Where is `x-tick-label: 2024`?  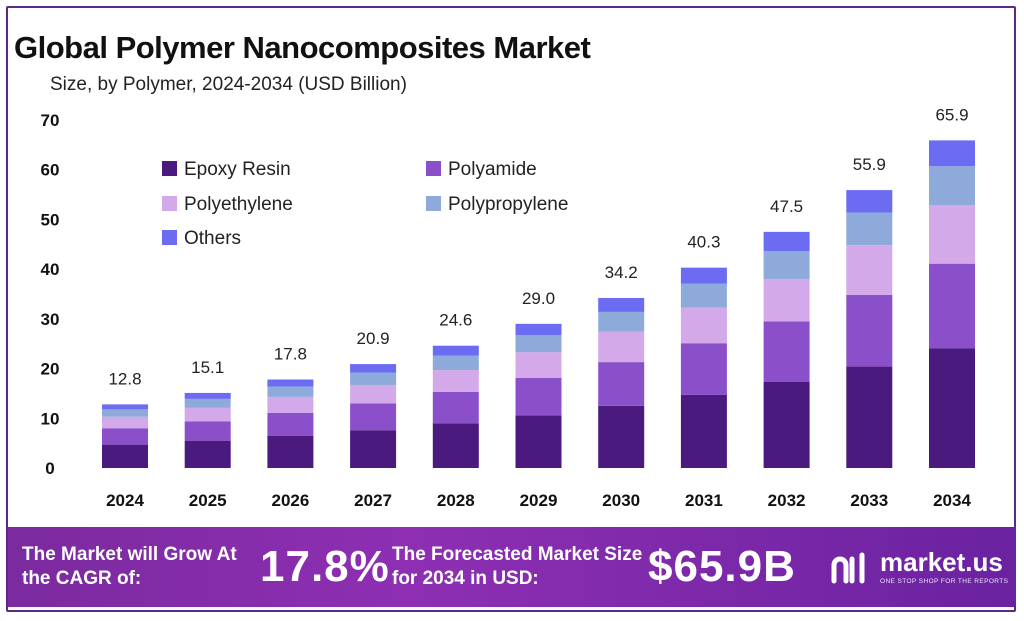
x-tick-label: 2024 is located at coordinates (125, 500).